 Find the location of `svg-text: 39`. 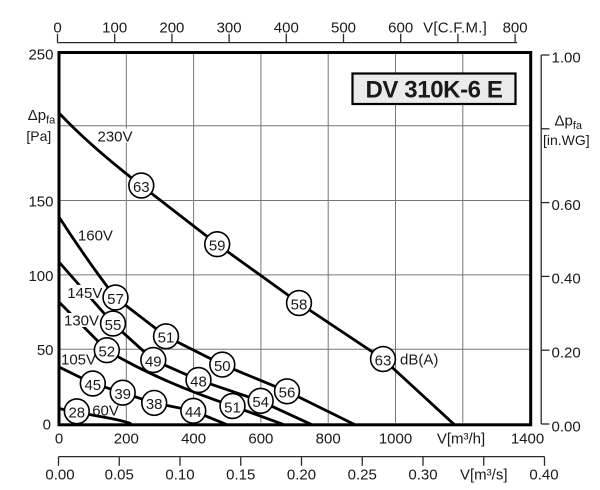

svg-text: 39 is located at coordinates (122, 394).